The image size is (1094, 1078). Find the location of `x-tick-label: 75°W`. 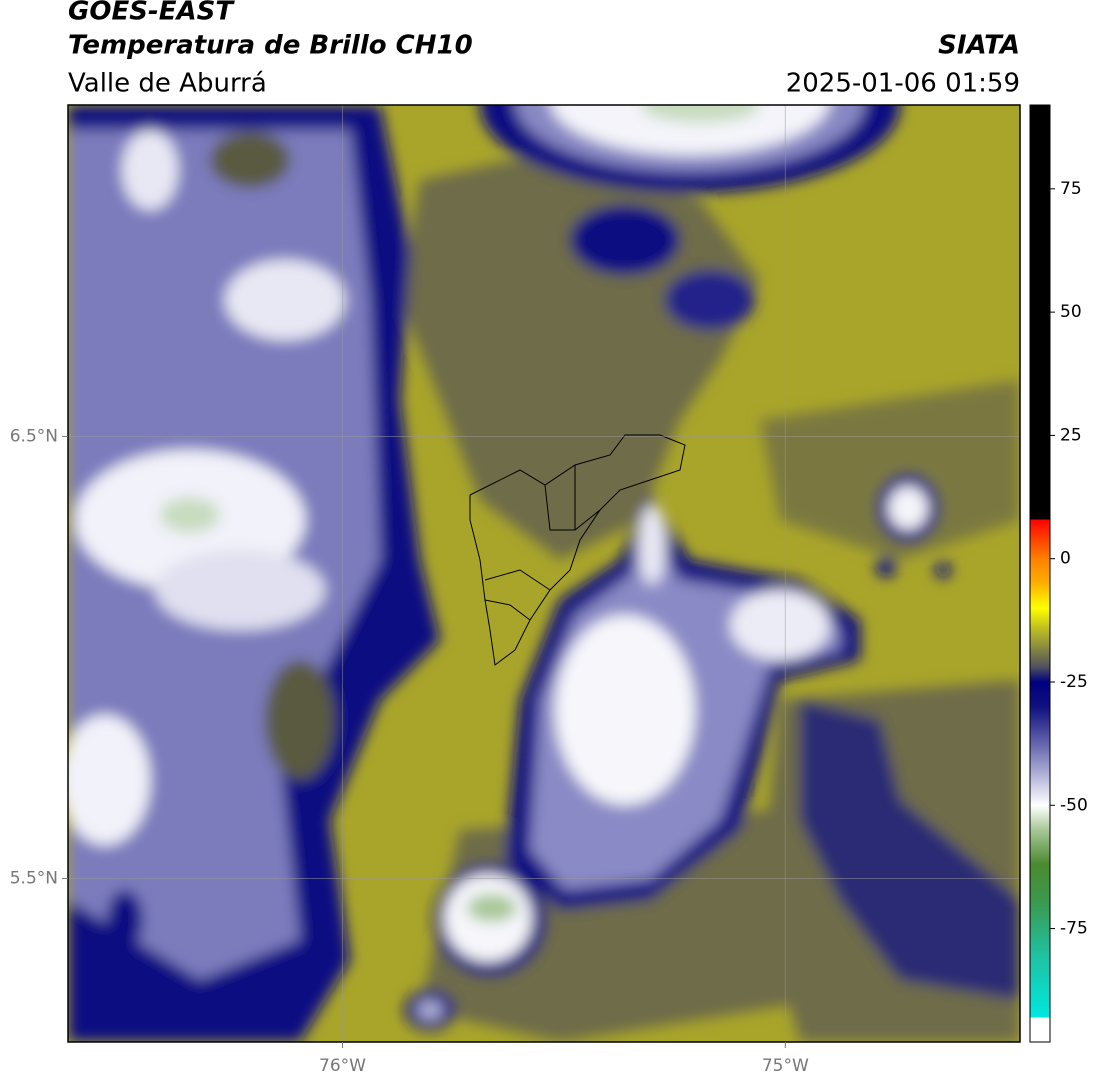

x-tick-label: 75°W is located at coordinates (785, 1066).